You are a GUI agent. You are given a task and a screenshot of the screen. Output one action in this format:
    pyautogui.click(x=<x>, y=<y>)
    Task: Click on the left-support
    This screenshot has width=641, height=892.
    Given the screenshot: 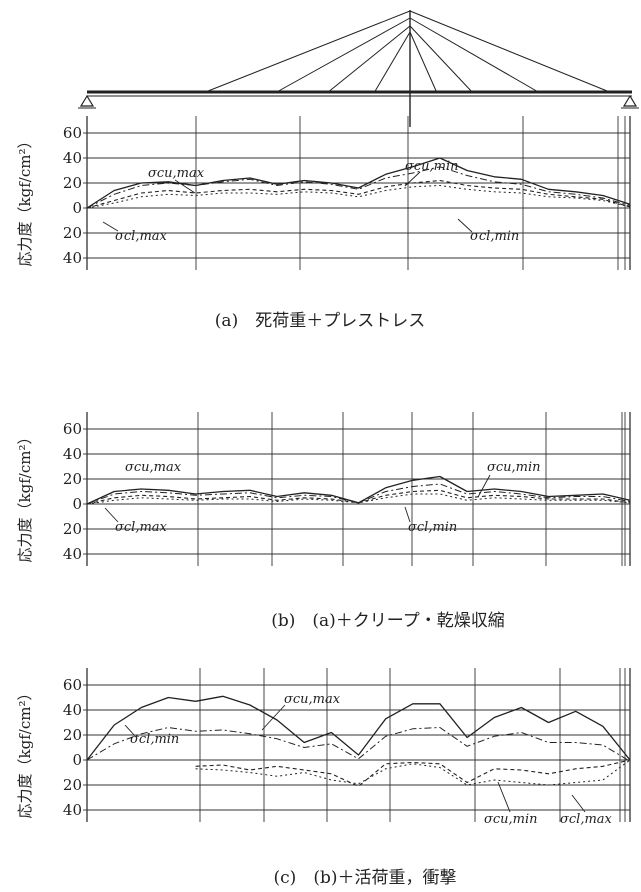 What is the action you would take?
    pyautogui.click(x=87, y=100)
    